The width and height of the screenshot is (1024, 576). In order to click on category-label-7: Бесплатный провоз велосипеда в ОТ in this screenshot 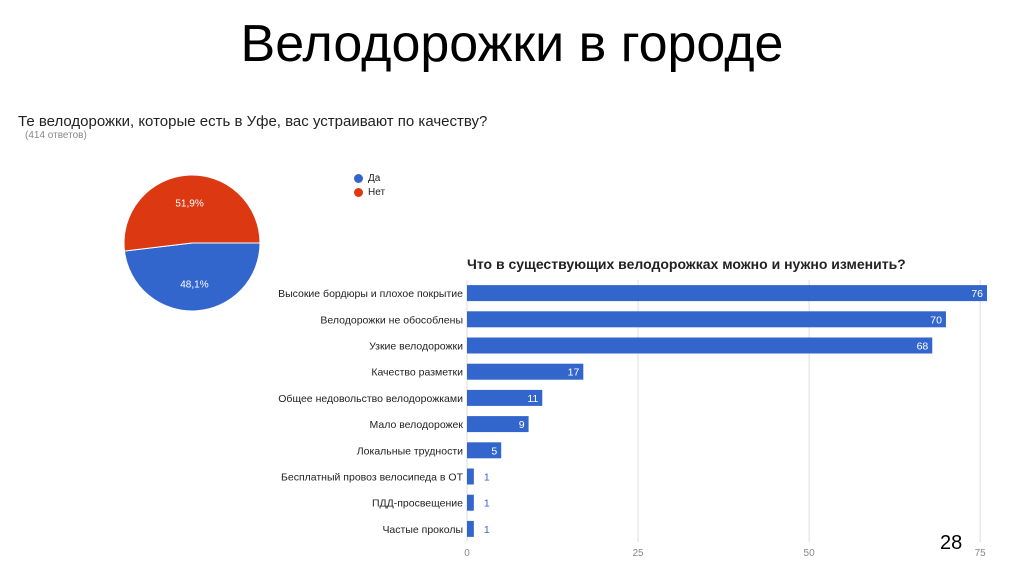, I will do `click(372, 478)`.